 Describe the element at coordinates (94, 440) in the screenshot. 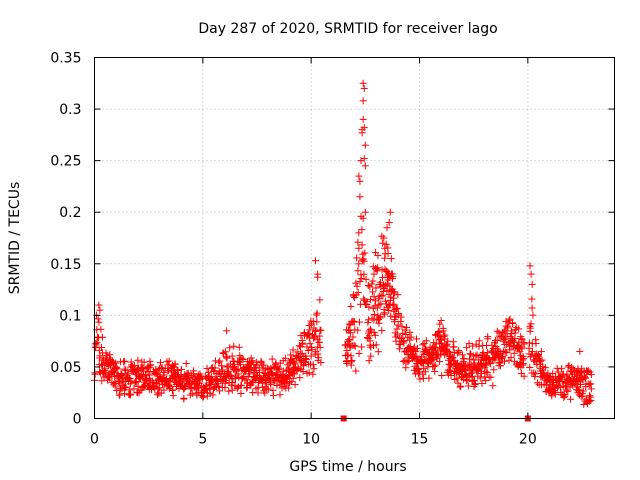

I see `x-tick-label: 0` at that location.